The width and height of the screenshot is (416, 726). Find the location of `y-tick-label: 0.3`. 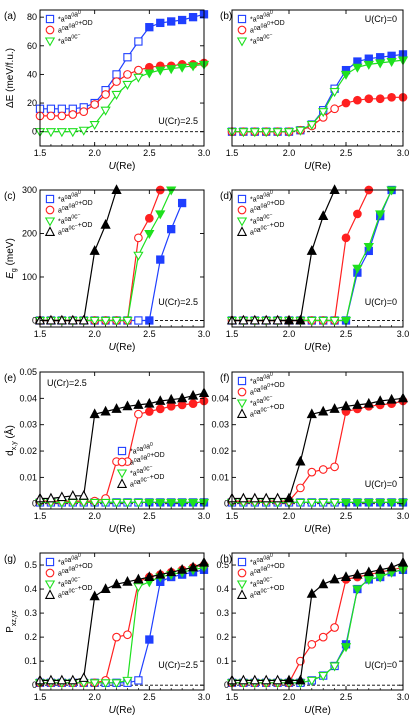

y-tick-label: 0.3 is located at coordinates (30, 613).